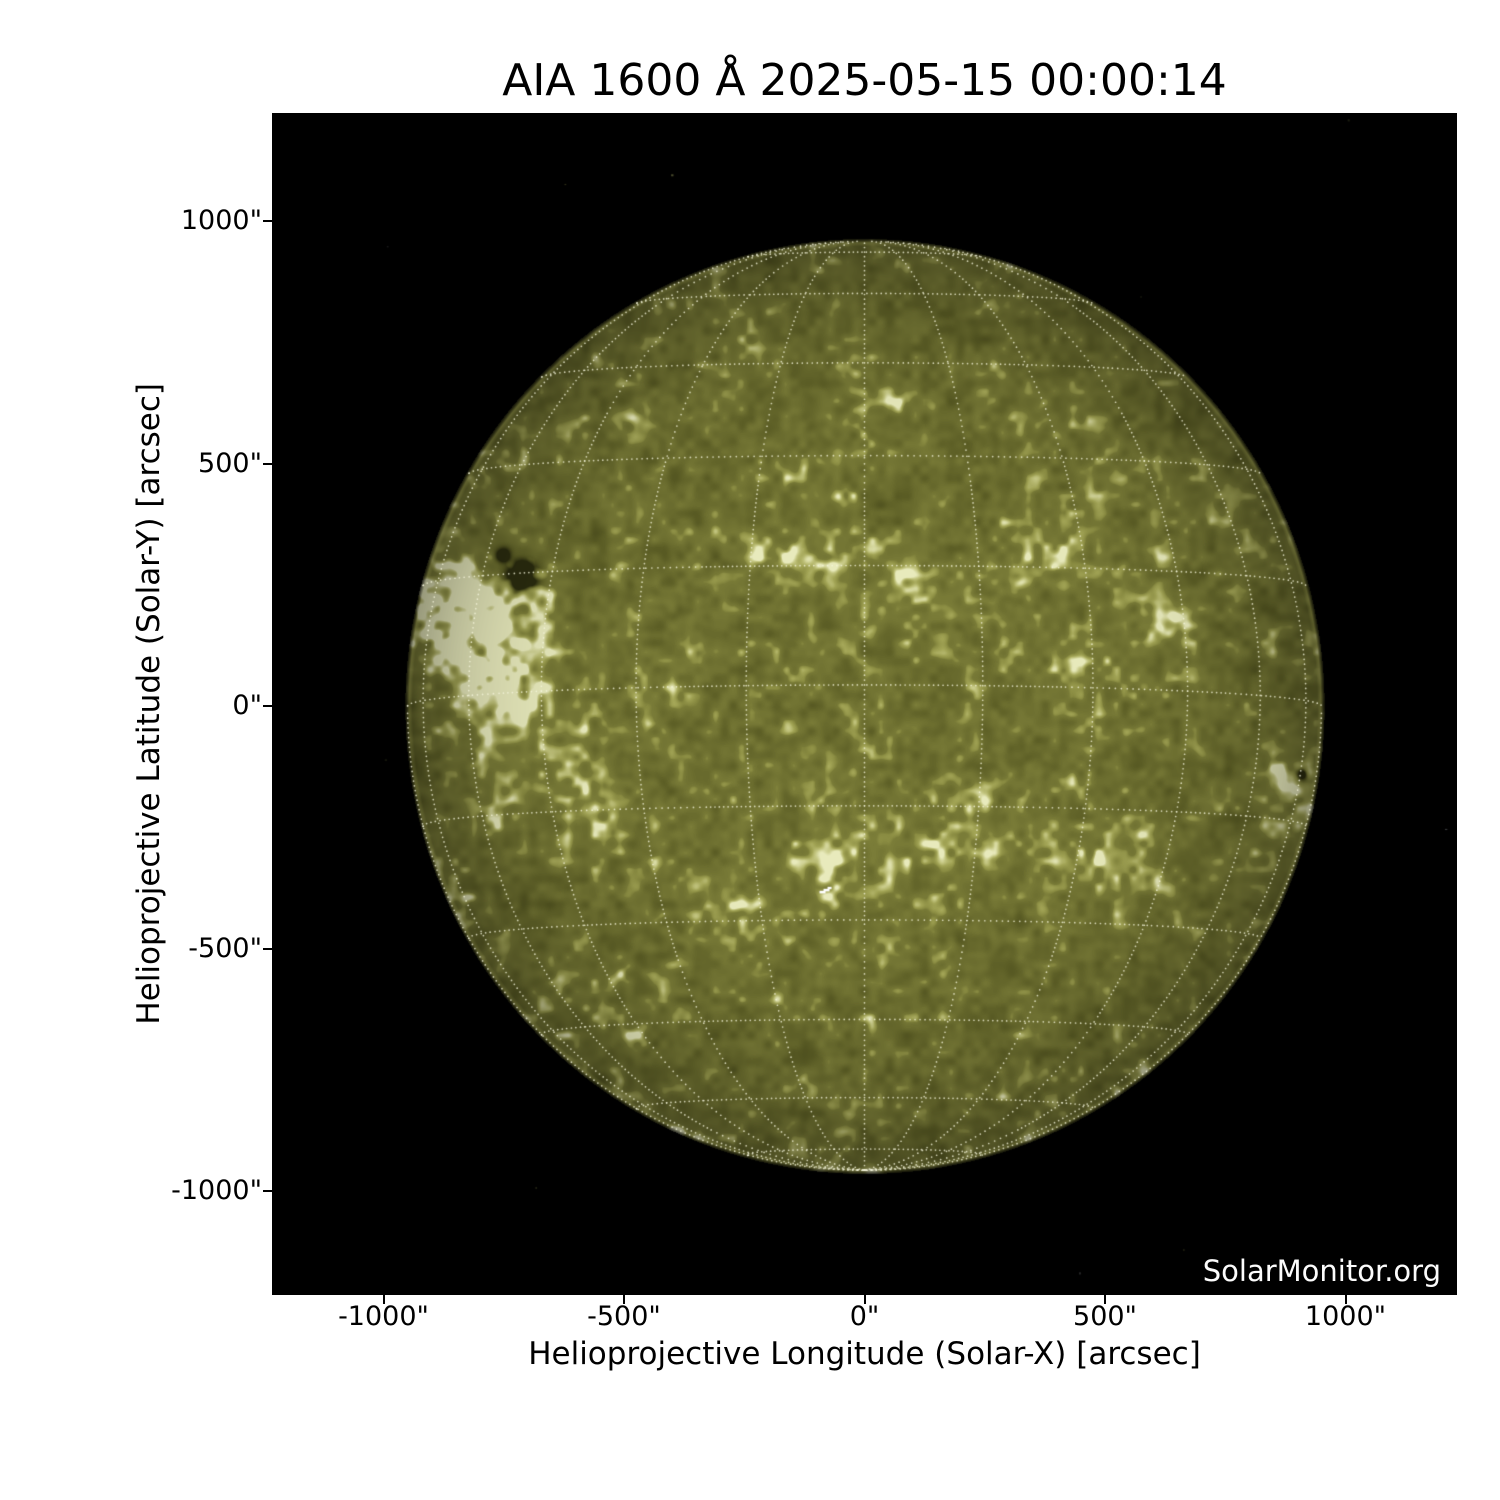  What do you see at coordinates (864, 80) in the screenshot?
I see `chart-title: AIA 1600 Å 2025-05-15 00:00:14` at bounding box center [864, 80].